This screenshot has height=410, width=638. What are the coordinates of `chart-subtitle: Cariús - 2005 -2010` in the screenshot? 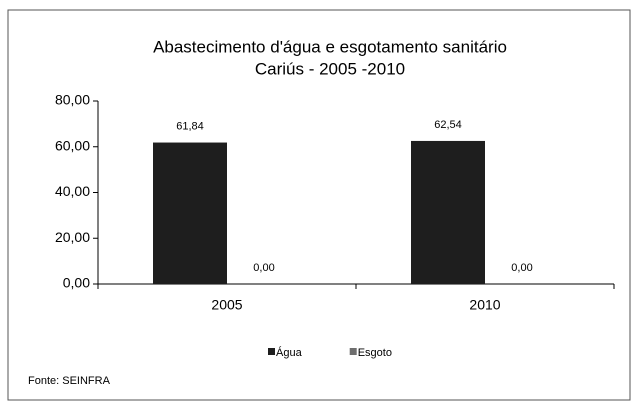 It's located at (330, 68).